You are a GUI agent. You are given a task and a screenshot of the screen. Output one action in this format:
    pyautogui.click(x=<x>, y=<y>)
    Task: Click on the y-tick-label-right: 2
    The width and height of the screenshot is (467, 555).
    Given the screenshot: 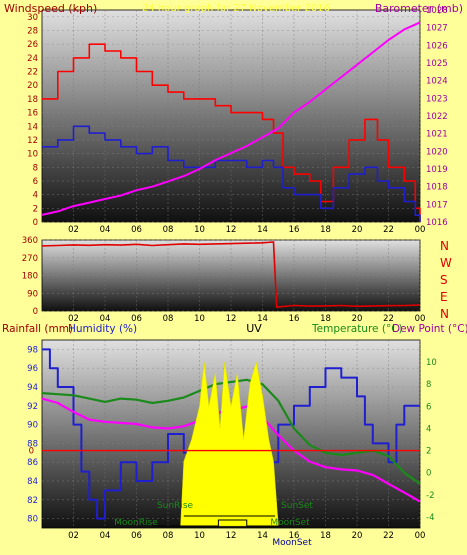 What is the action you would take?
    pyautogui.click(x=428, y=452)
    